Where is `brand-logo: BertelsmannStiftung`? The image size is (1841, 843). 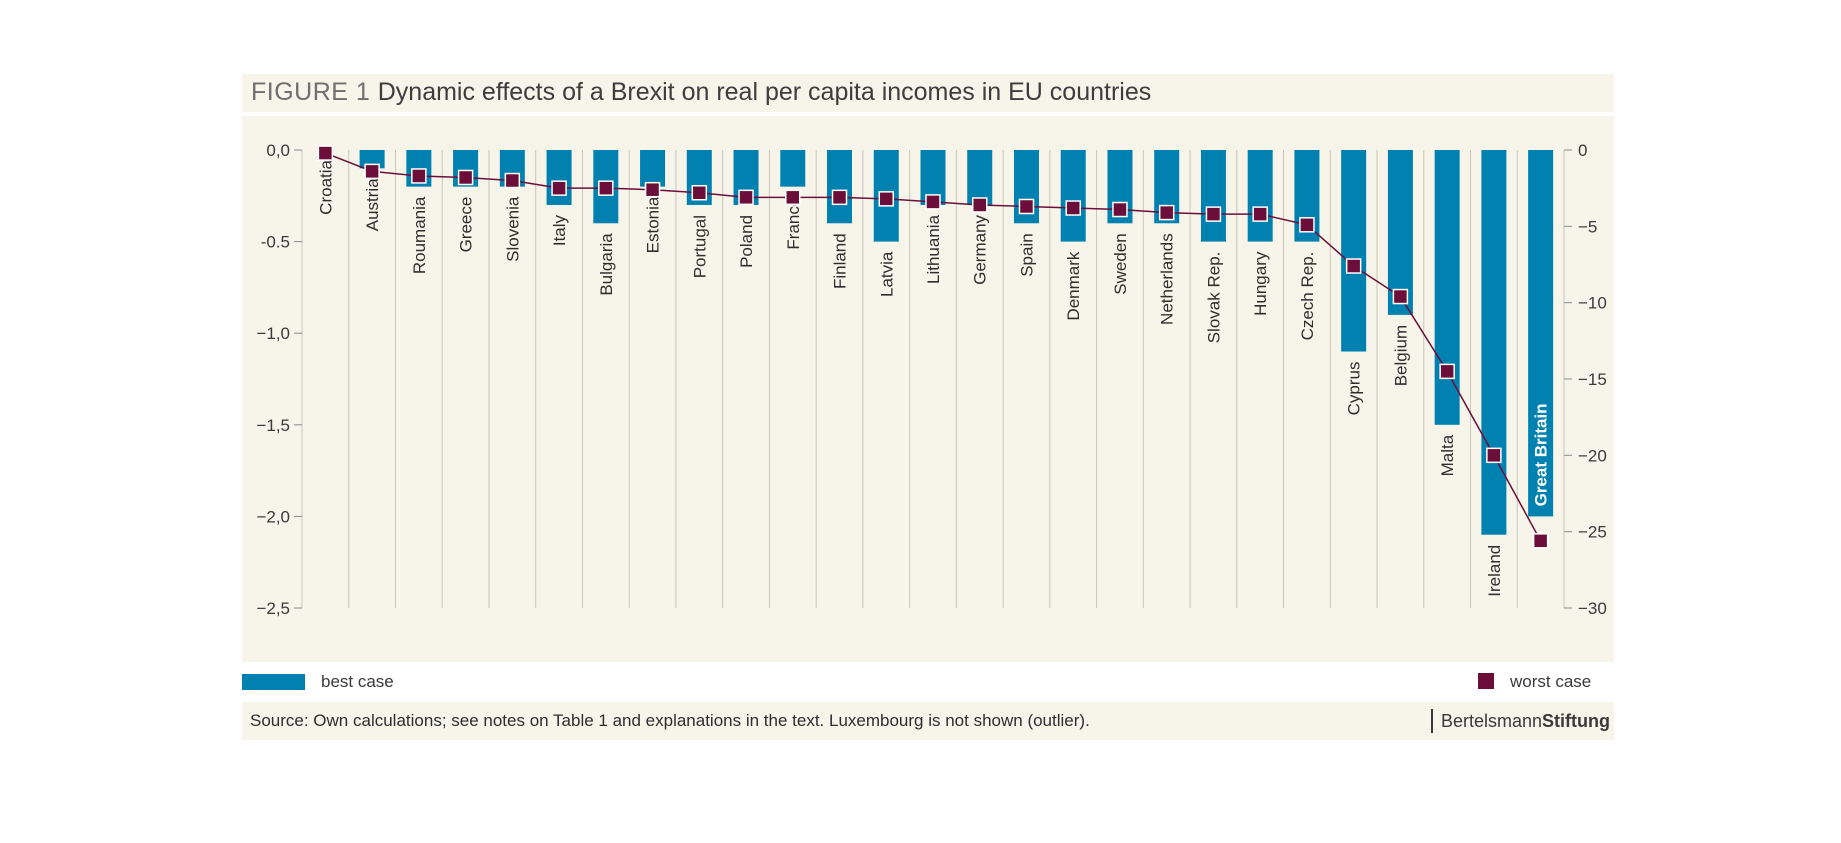
brand-logo: BertelsmannStiftung is located at coordinates (1520, 721).